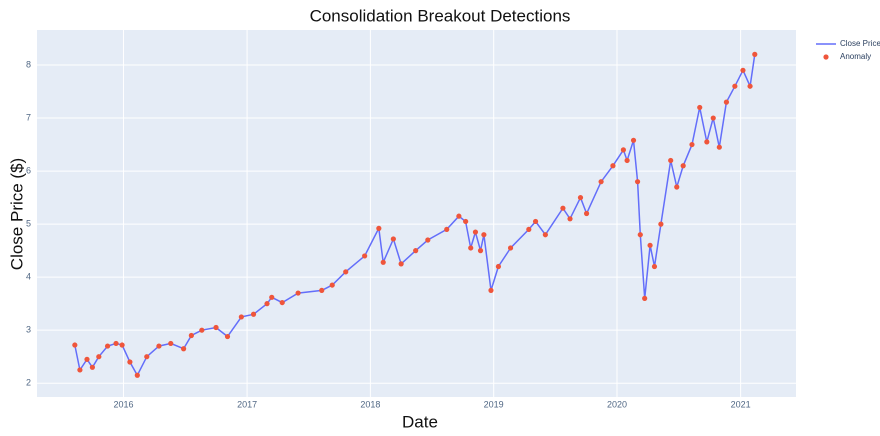 This screenshot has width=880, height=436. I want to click on legend-label: Close Price, so click(860, 43).